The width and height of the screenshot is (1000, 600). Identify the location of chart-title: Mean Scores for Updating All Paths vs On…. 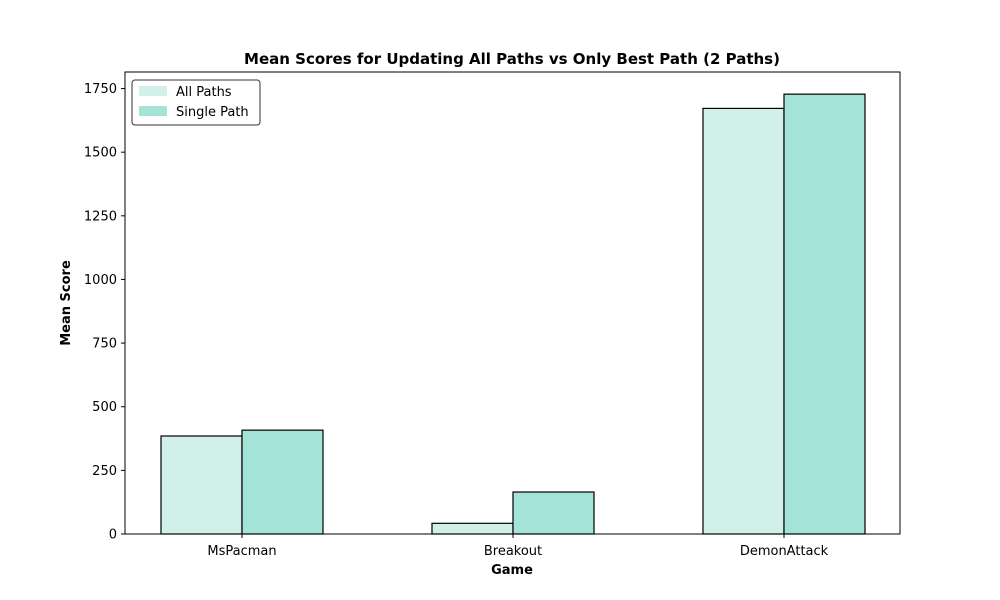
(512, 59).